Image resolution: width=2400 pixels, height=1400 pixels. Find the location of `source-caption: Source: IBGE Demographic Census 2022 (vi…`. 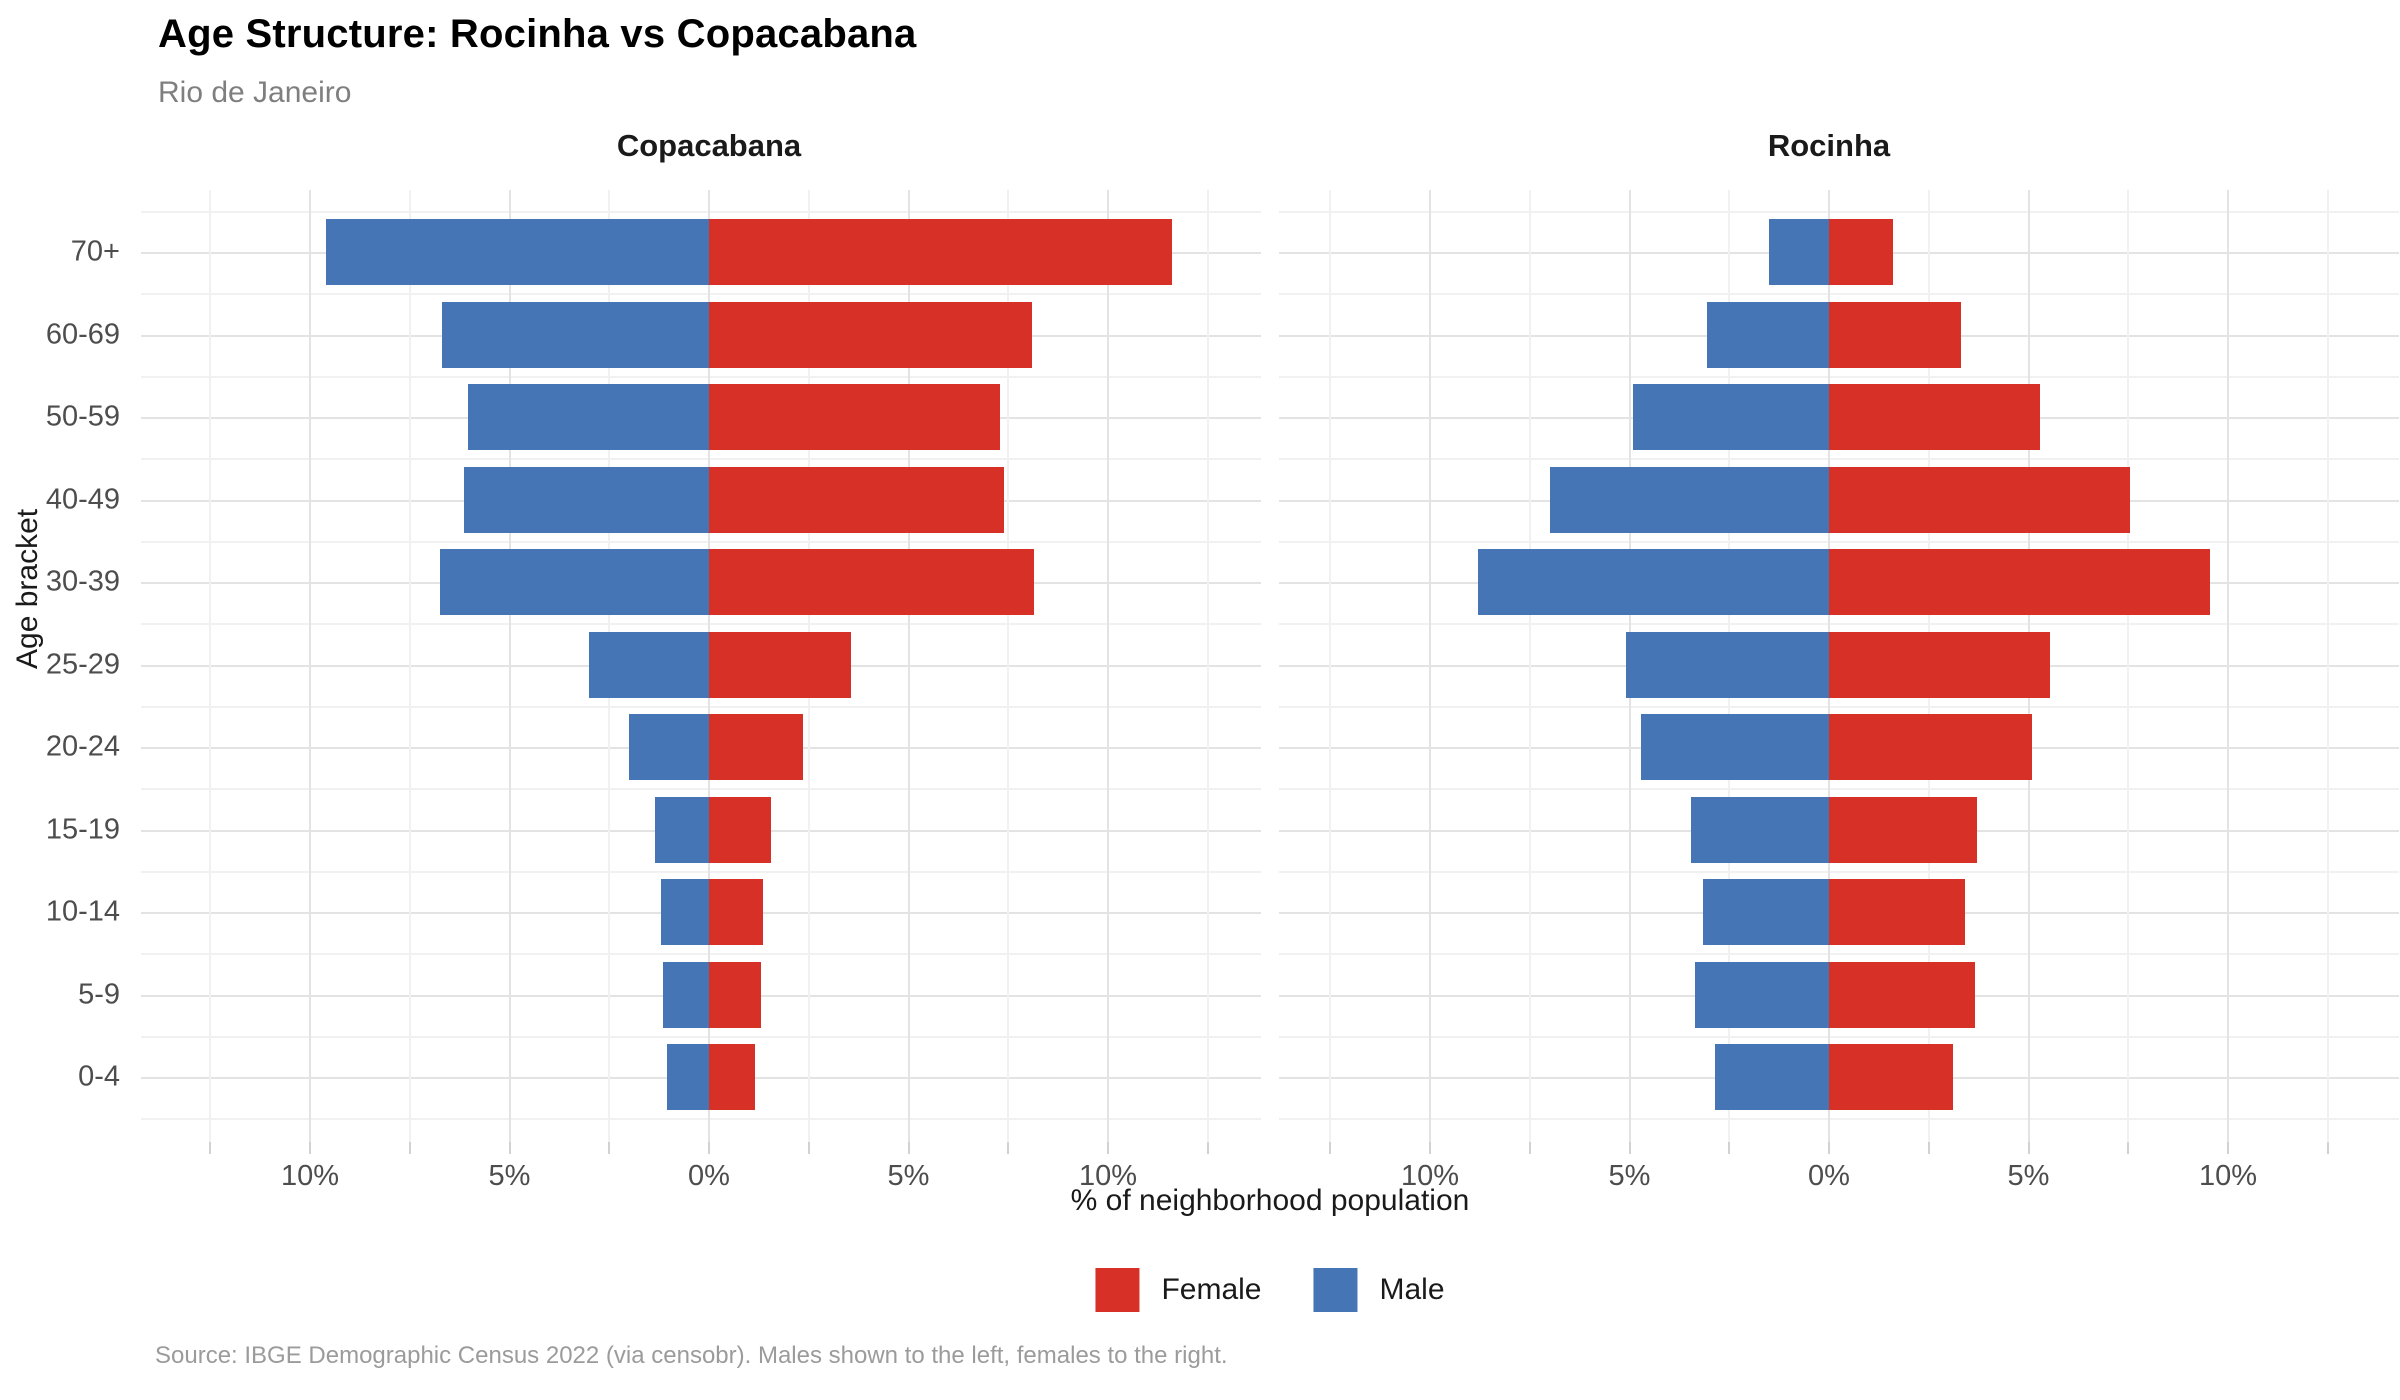

source-caption: Source: IBGE Demographic Census 2022 (vi… is located at coordinates (691, 1355).